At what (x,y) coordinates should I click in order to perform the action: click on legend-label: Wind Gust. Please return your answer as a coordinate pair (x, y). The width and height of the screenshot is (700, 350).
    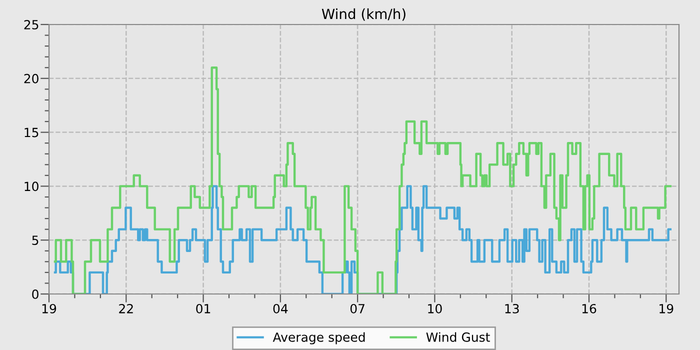
    Looking at the image, I should click on (458, 337).